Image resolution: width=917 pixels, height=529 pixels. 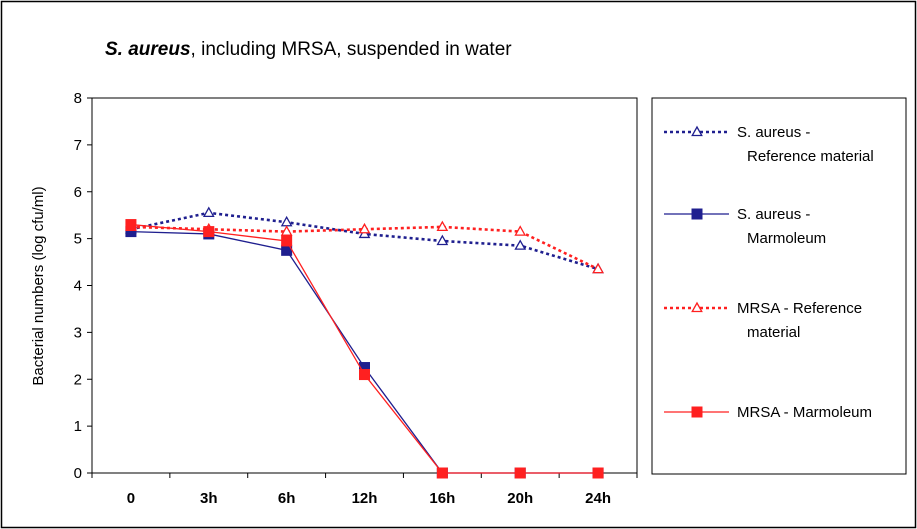 What do you see at coordinates (769, 144) in the screenshot?
I see `legend-entry-0: S. aureus - Reference material` at bounding box center [769, 144].